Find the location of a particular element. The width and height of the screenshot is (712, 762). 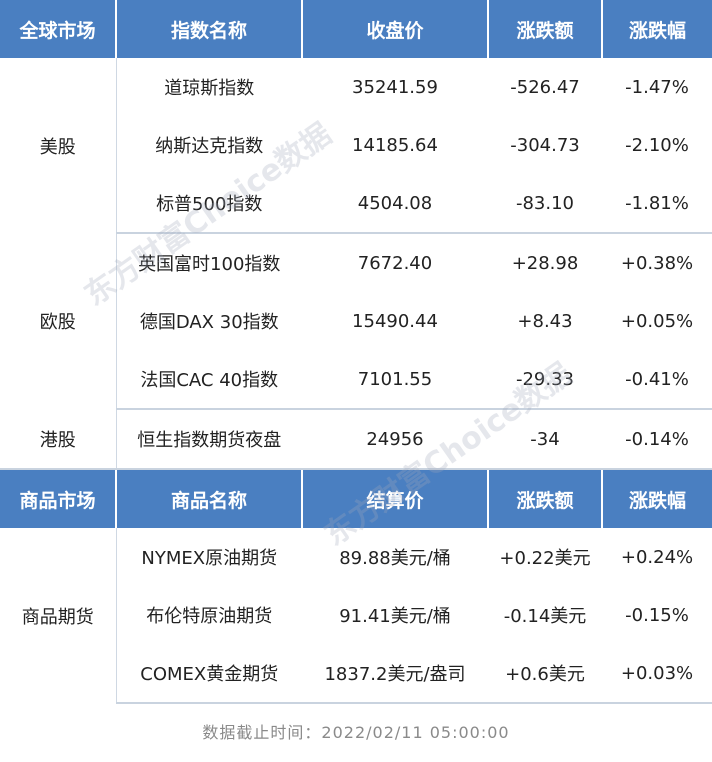

table-row: COMEX黄金期货 1837.2美元/盎司 +0.6美元 +0.03% is located at coordinates (356, 674).